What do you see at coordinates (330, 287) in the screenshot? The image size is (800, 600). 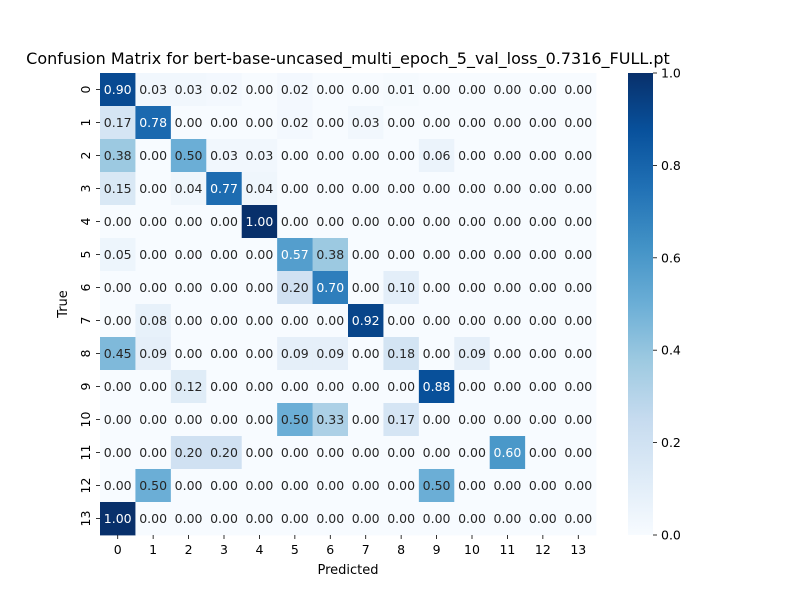 I see `cell-value-label: 0.70` at bounding box center [330, 287].